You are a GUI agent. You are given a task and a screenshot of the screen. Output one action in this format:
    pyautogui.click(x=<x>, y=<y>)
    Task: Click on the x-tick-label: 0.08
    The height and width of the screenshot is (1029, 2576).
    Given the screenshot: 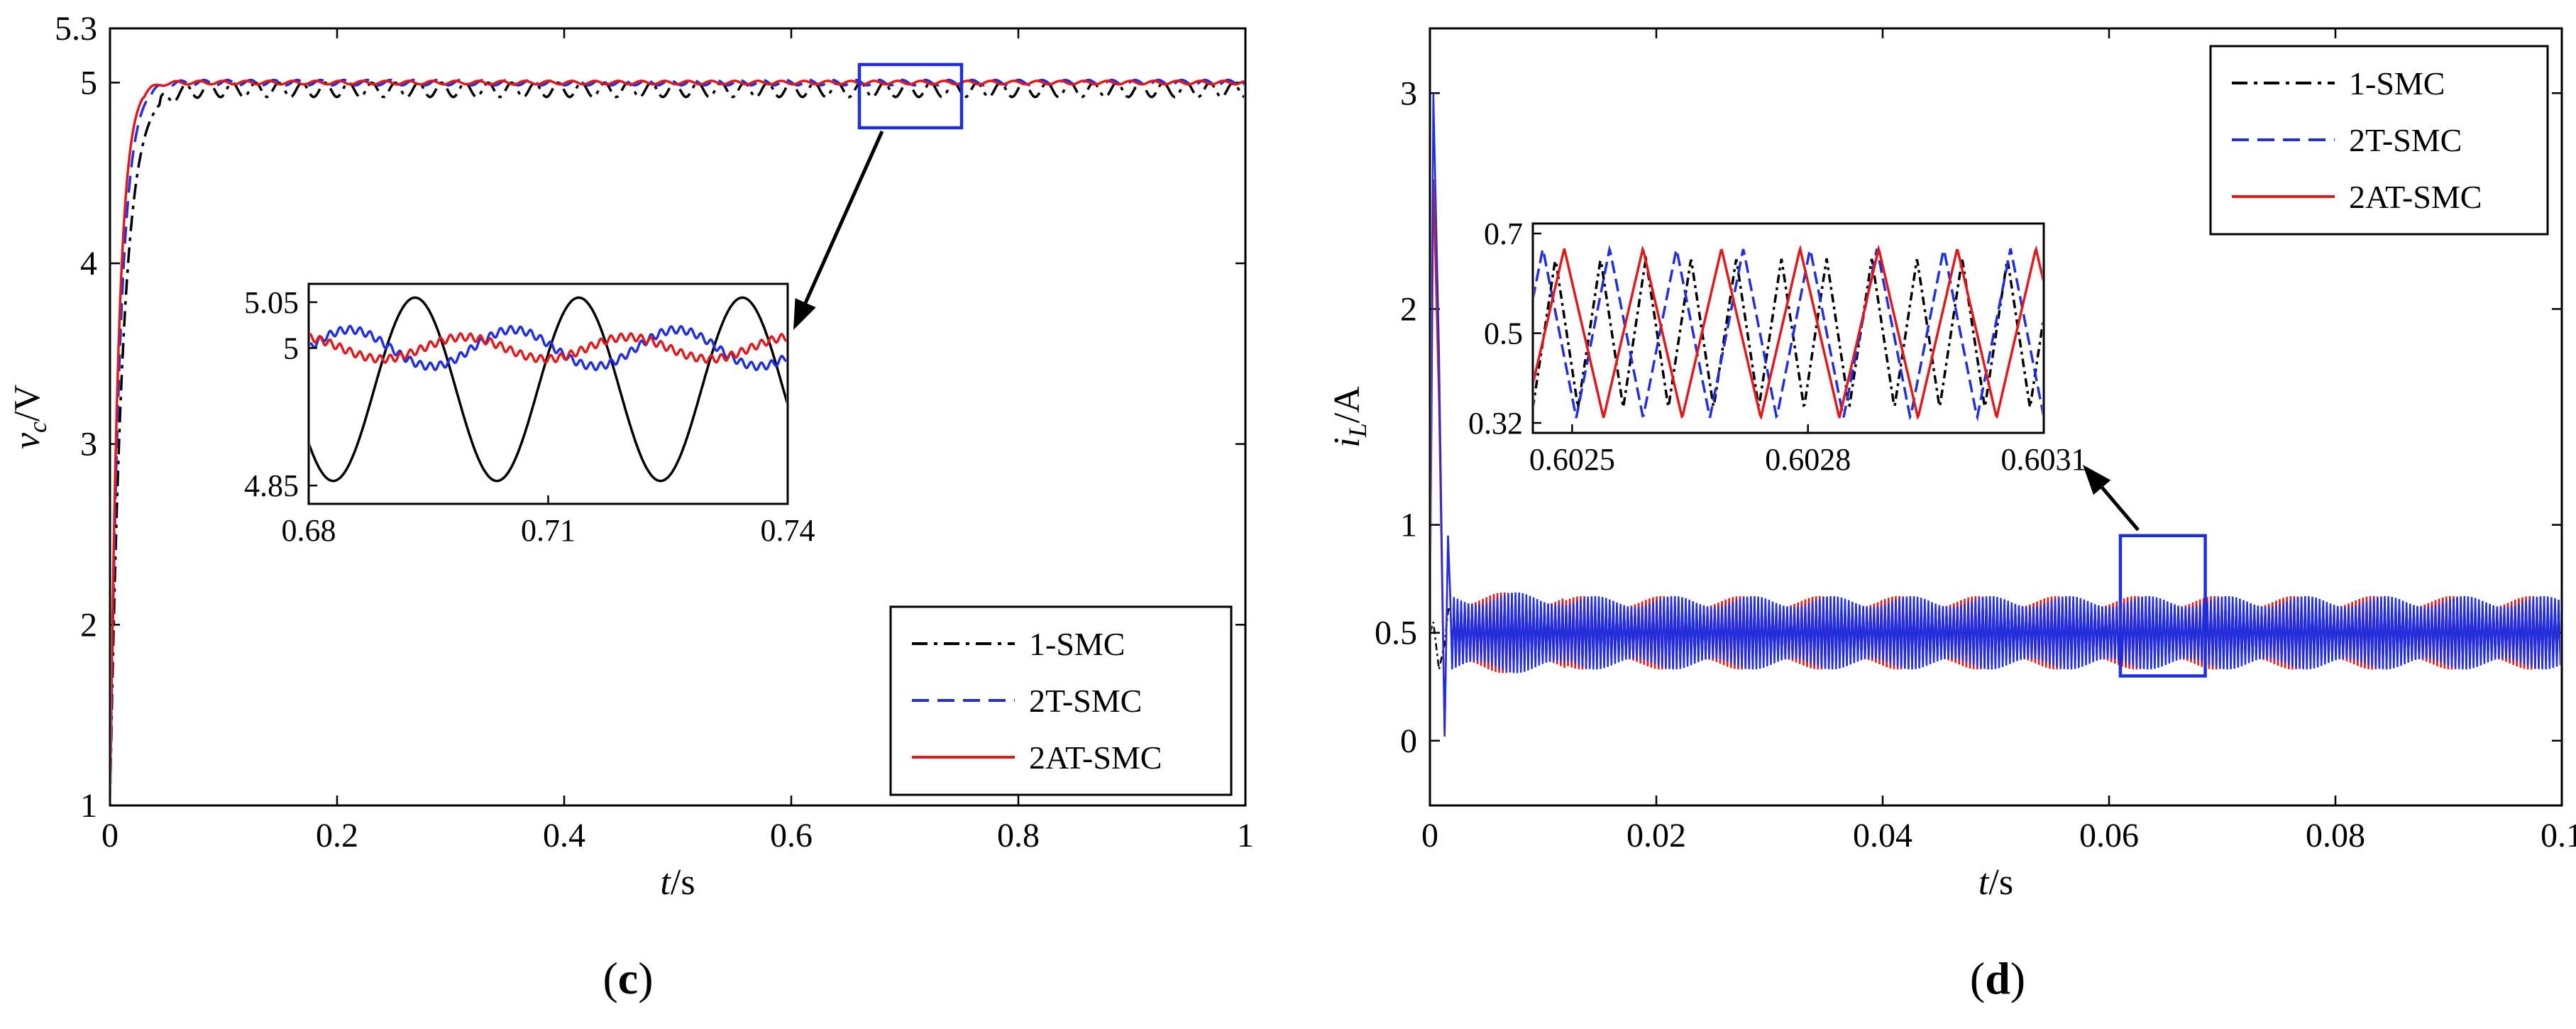 What is the action you would take?
    pyautogui.click(x=2335, y=835)
    